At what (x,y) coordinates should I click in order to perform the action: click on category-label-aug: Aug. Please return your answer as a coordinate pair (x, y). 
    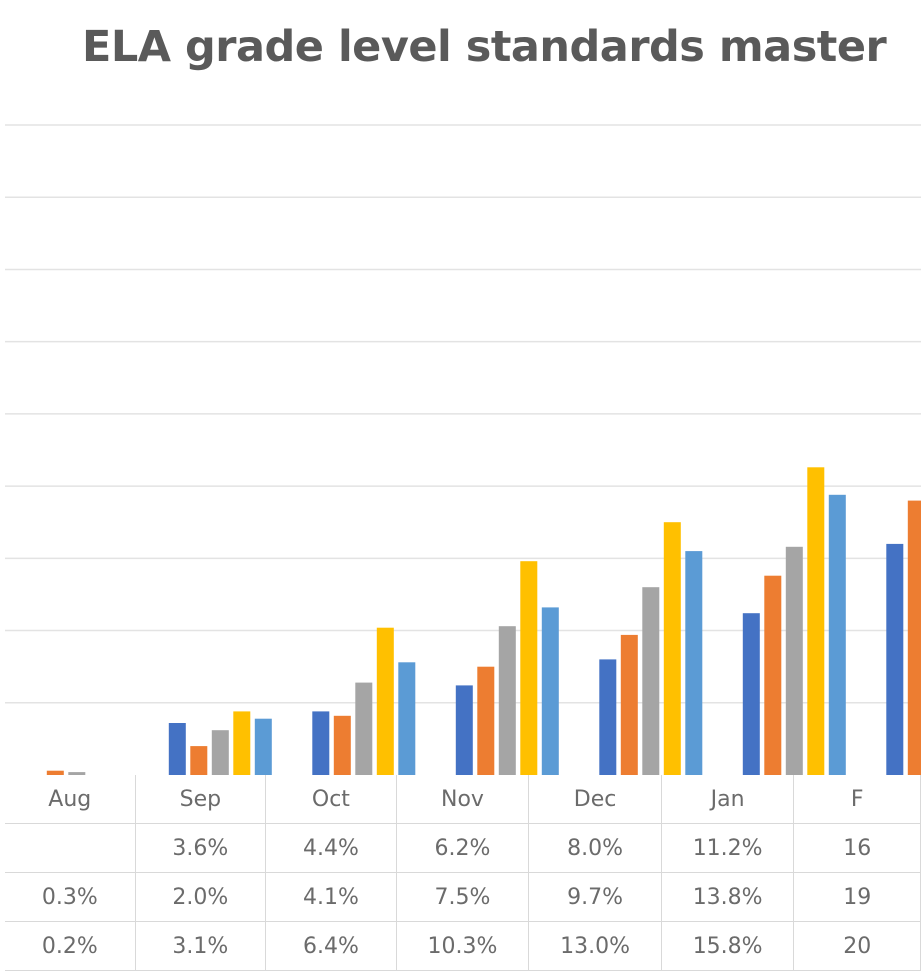
    Looking at the image, I should click on (70, 799).